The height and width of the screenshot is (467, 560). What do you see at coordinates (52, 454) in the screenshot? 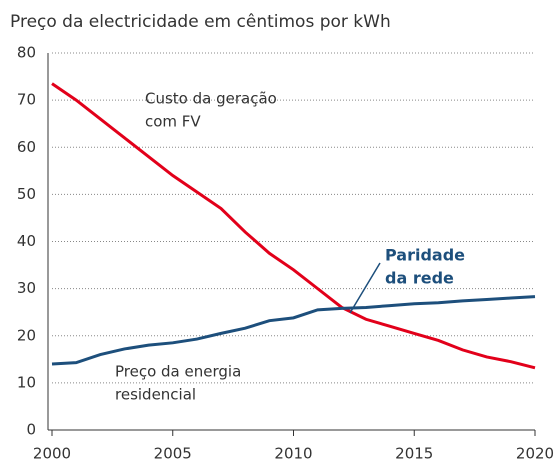
I see `x-tick-label: 2000` at bounding box center [52, 454].